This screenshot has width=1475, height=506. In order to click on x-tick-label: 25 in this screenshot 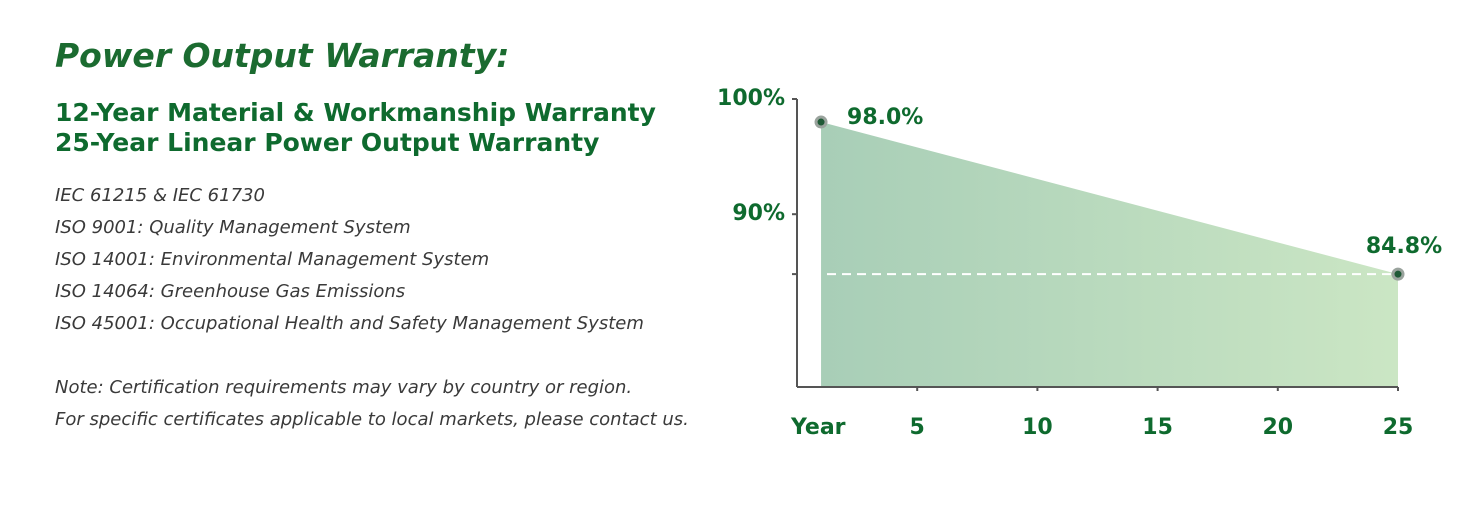, I will do `click(1398, 427)`.